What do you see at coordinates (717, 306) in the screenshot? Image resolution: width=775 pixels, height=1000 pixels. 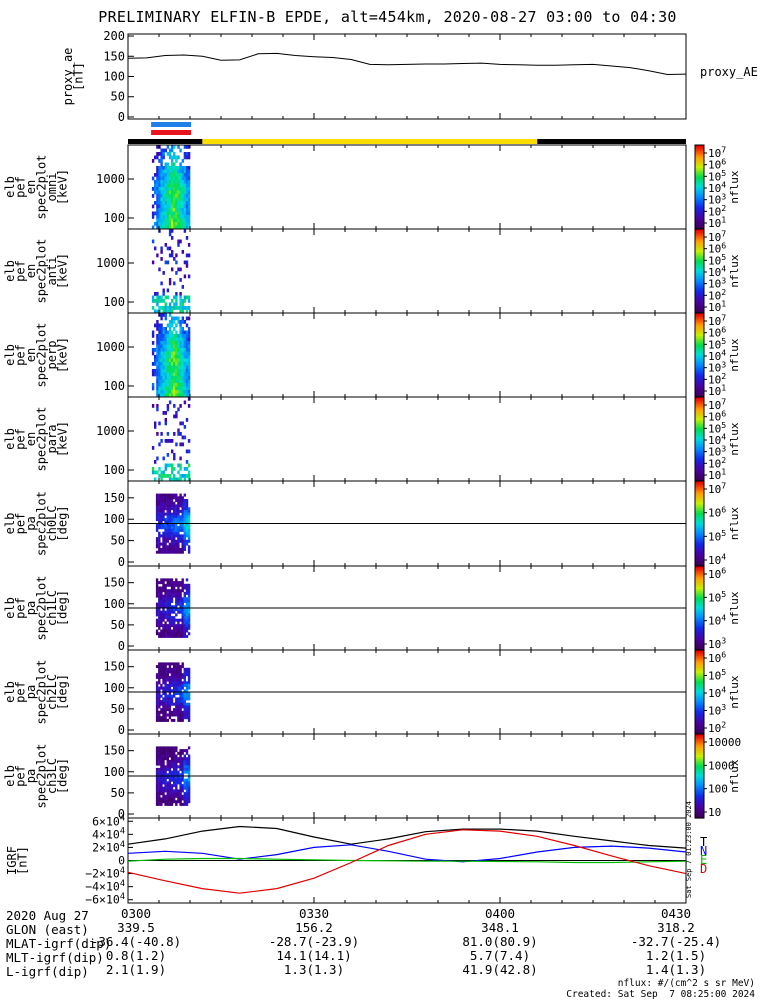 I see `spec-anti-colorbar-tick-label-6: 101` at bounding box center [717, 306].